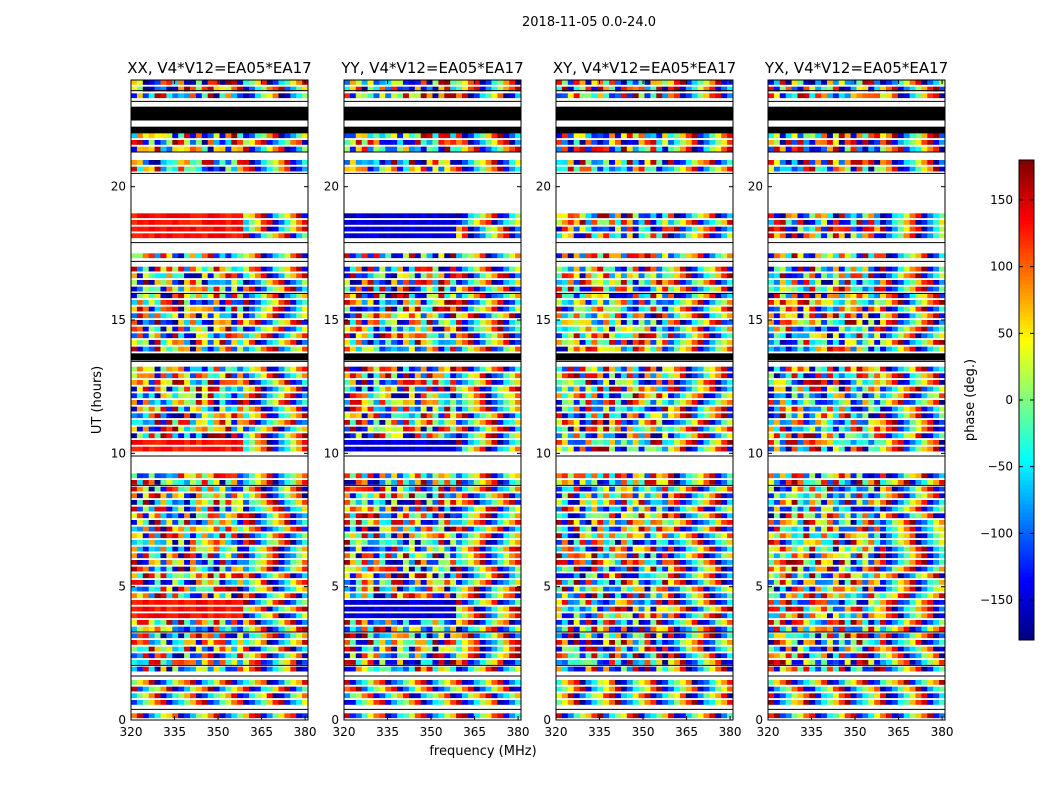  I want to click on x-tick-label: 335, so click(811, 732).